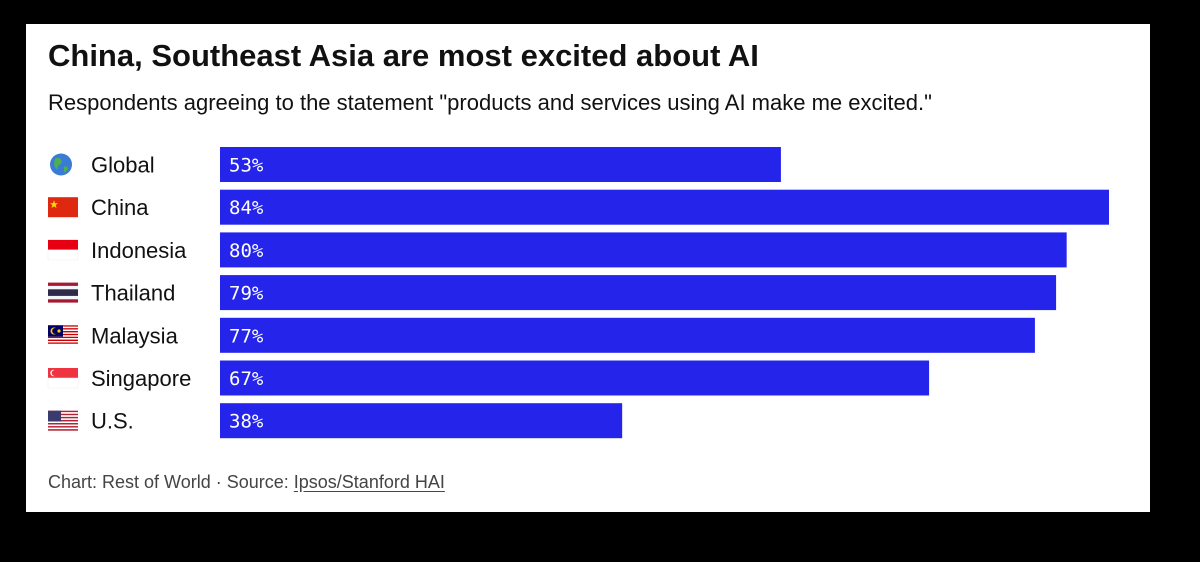  What do you see at coordinates (123, 165) in the screenshot?
I see `category-label: Global` at bounding box center [123, 165].